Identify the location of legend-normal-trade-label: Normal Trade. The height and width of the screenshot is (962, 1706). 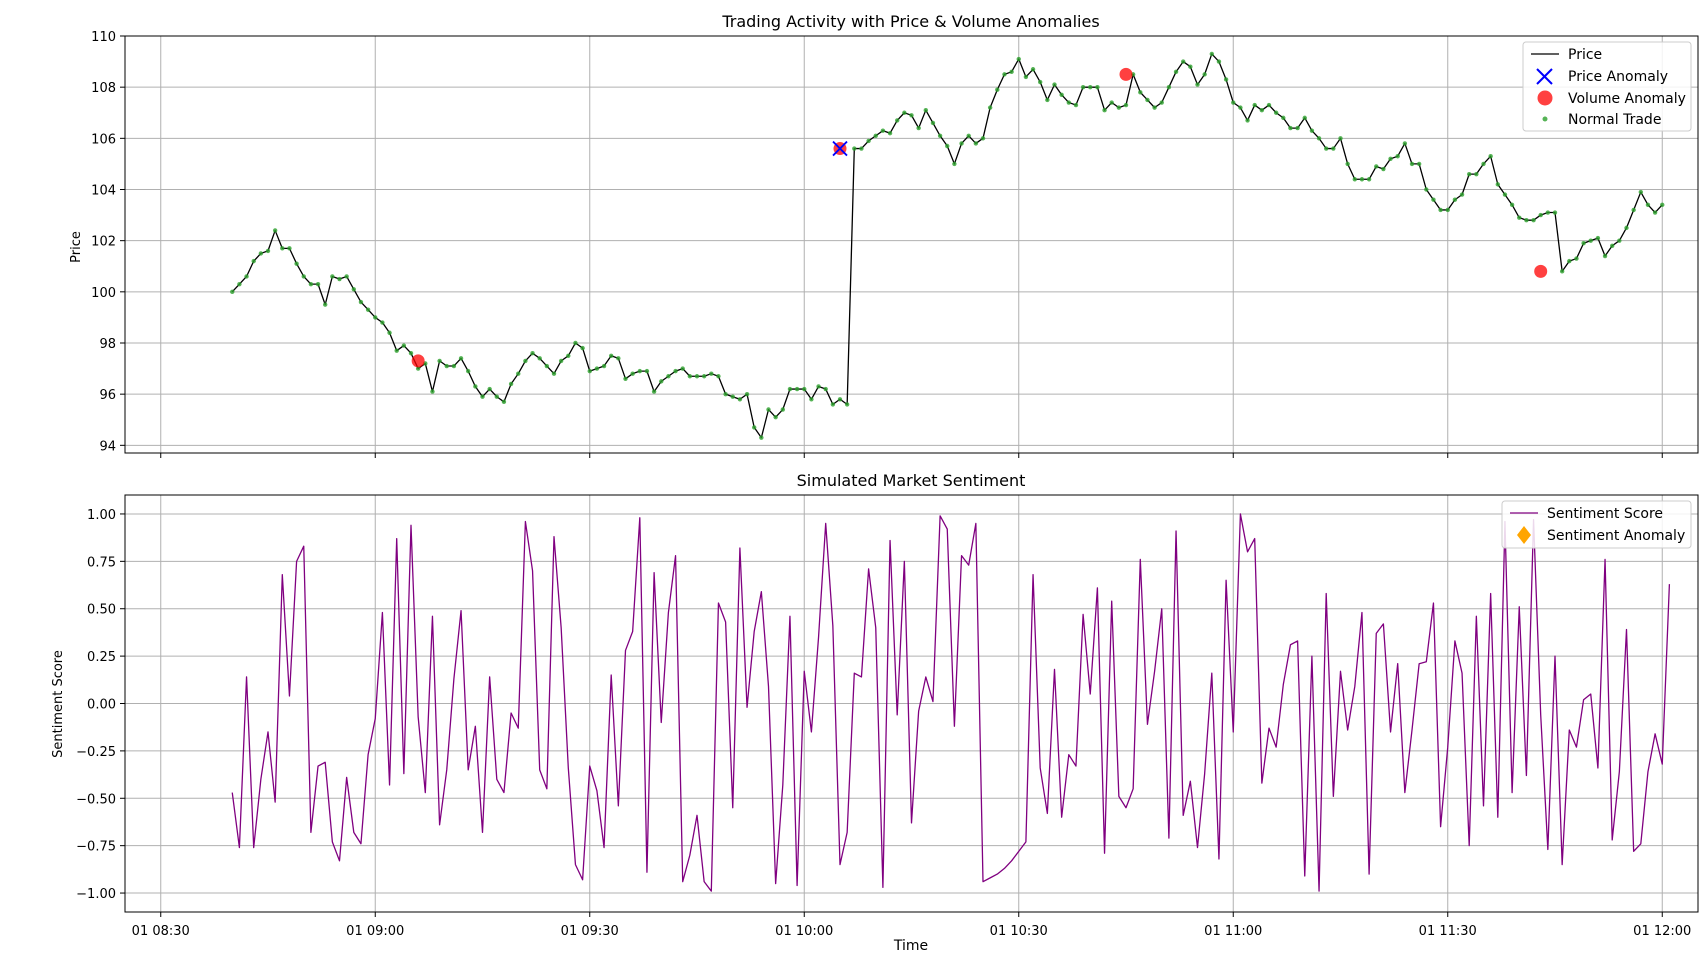
(1614, 120).